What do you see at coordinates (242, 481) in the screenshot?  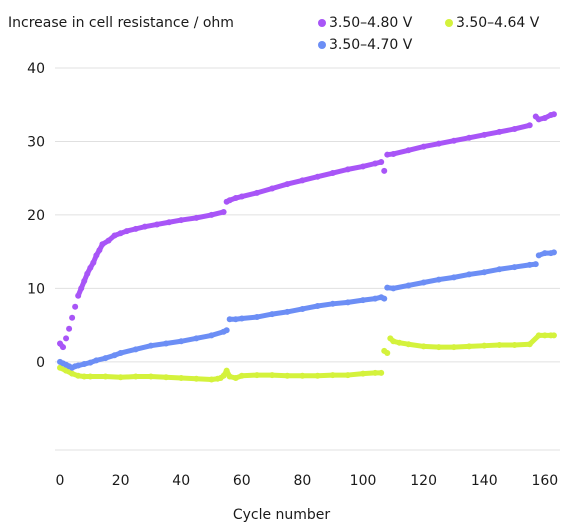 I see `x-tick-label: 60` at bounding box center [242, 481].